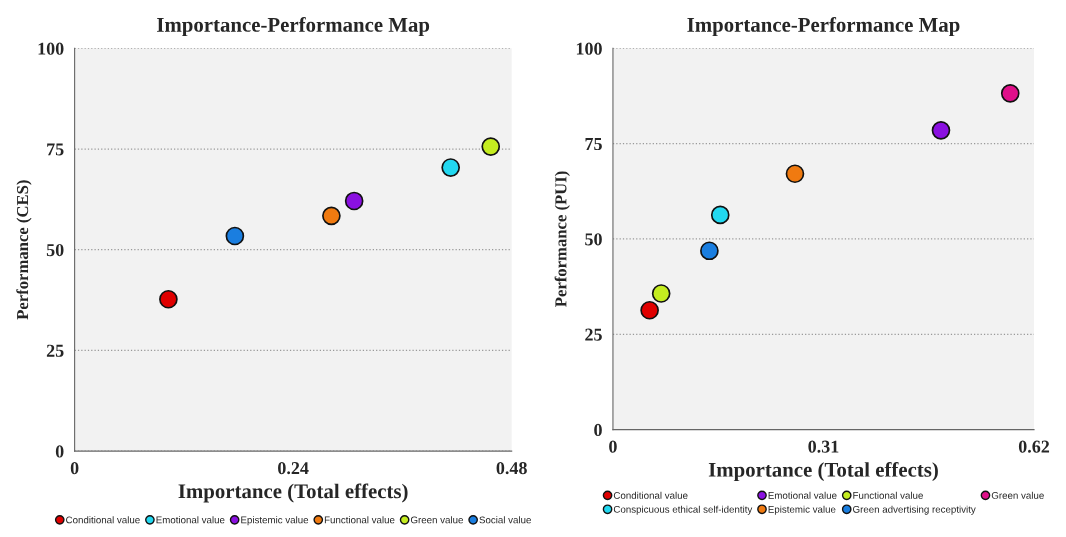 This screenshot has width=1066, height=537. I want to click on y-axis-title: Performance (CES), so click(24, 250).